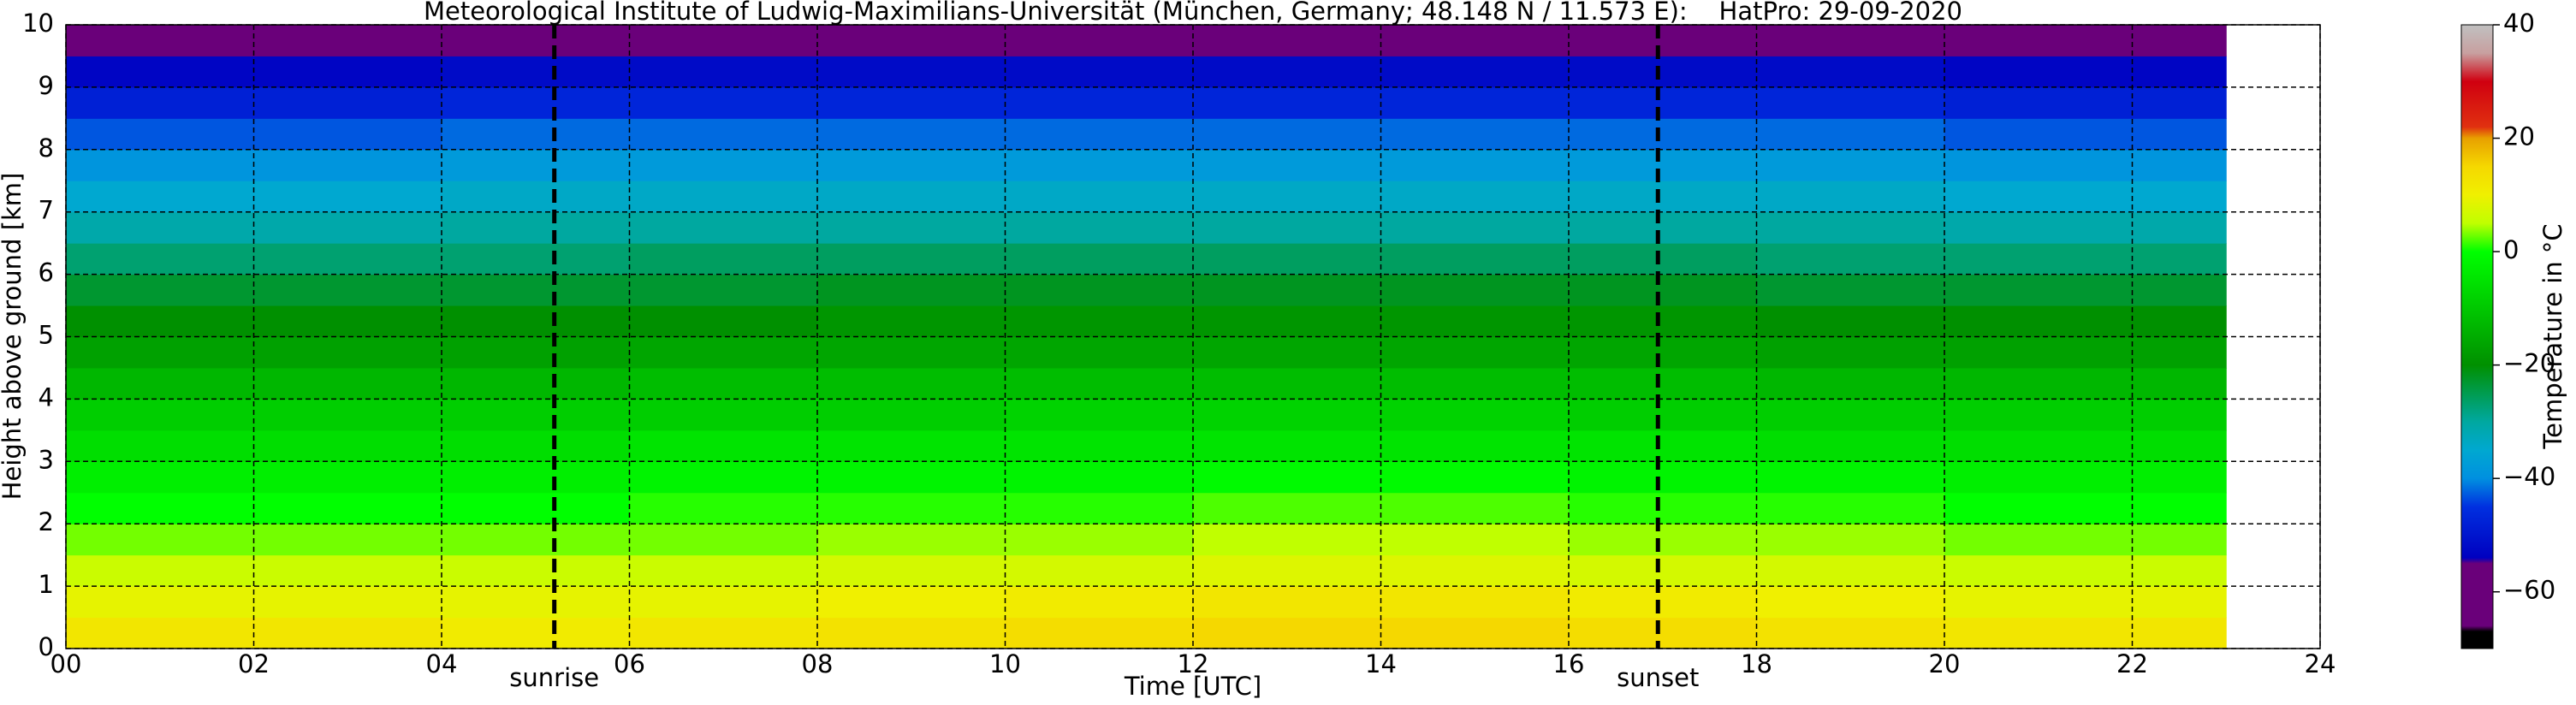  What do you see at coordinates (66, 663) in the screenshot?
I see `x-tick-label: 00` at bounding box center [66, 663].